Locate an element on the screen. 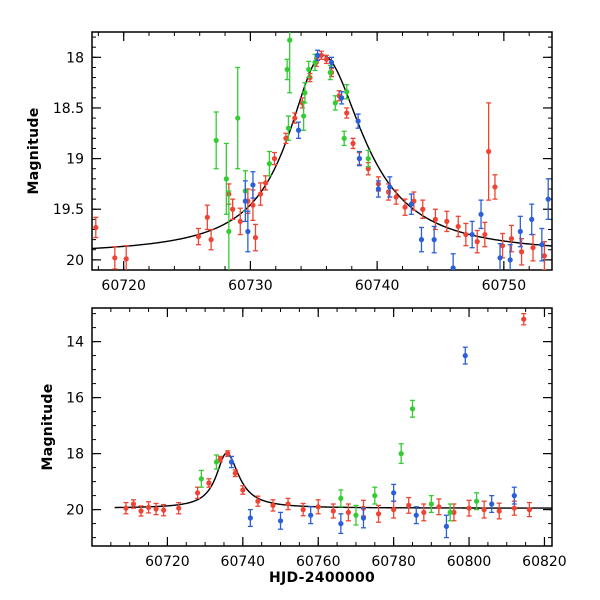 Image resolution: width=600 pixels, height=600 pixels. y-tick-label: 19 is located at coordinates (75, 160).